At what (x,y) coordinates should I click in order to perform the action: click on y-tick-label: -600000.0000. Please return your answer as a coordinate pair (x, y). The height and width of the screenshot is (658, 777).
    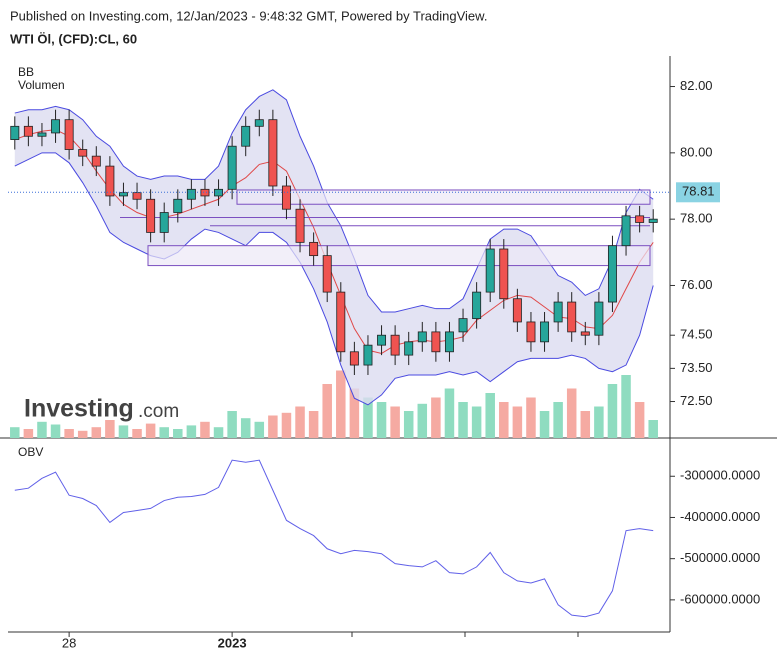
    Looking at the image, I should click on (720, 598).